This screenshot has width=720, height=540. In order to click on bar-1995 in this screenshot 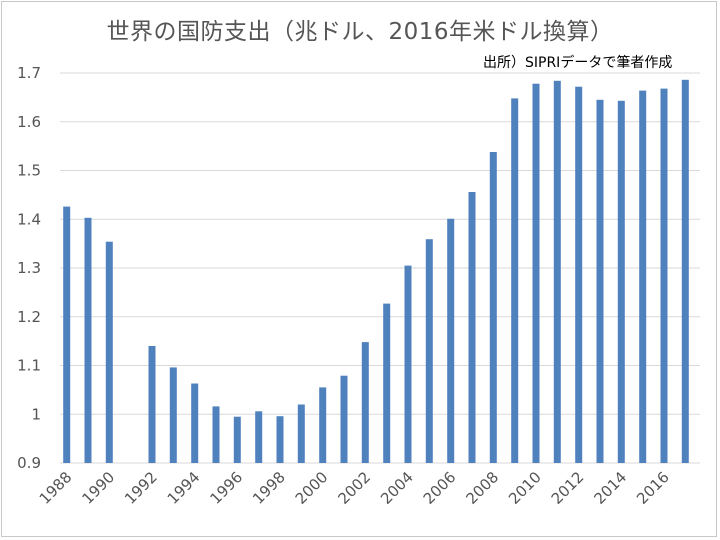, I will do `click(216, 434)`.